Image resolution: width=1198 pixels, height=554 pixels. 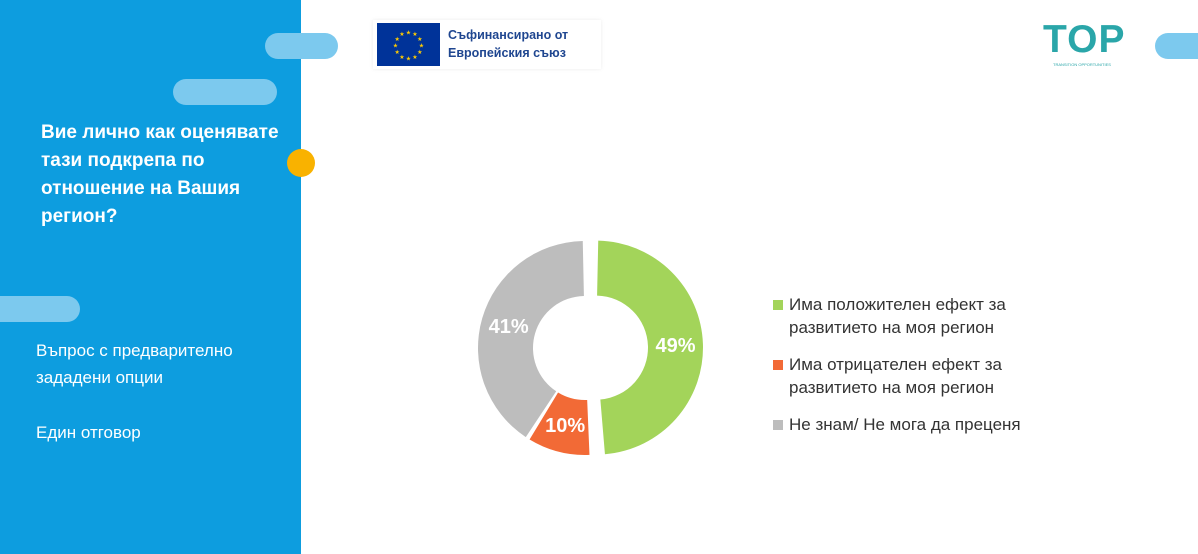 I want to click on accent-dot, so click(x=301, y=163).